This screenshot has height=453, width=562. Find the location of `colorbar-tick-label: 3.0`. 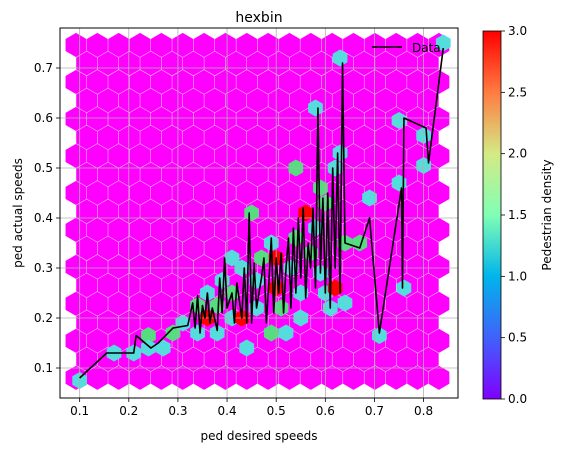

colorbar-tick-label: 3.0 is located at coordinates (517, 31).